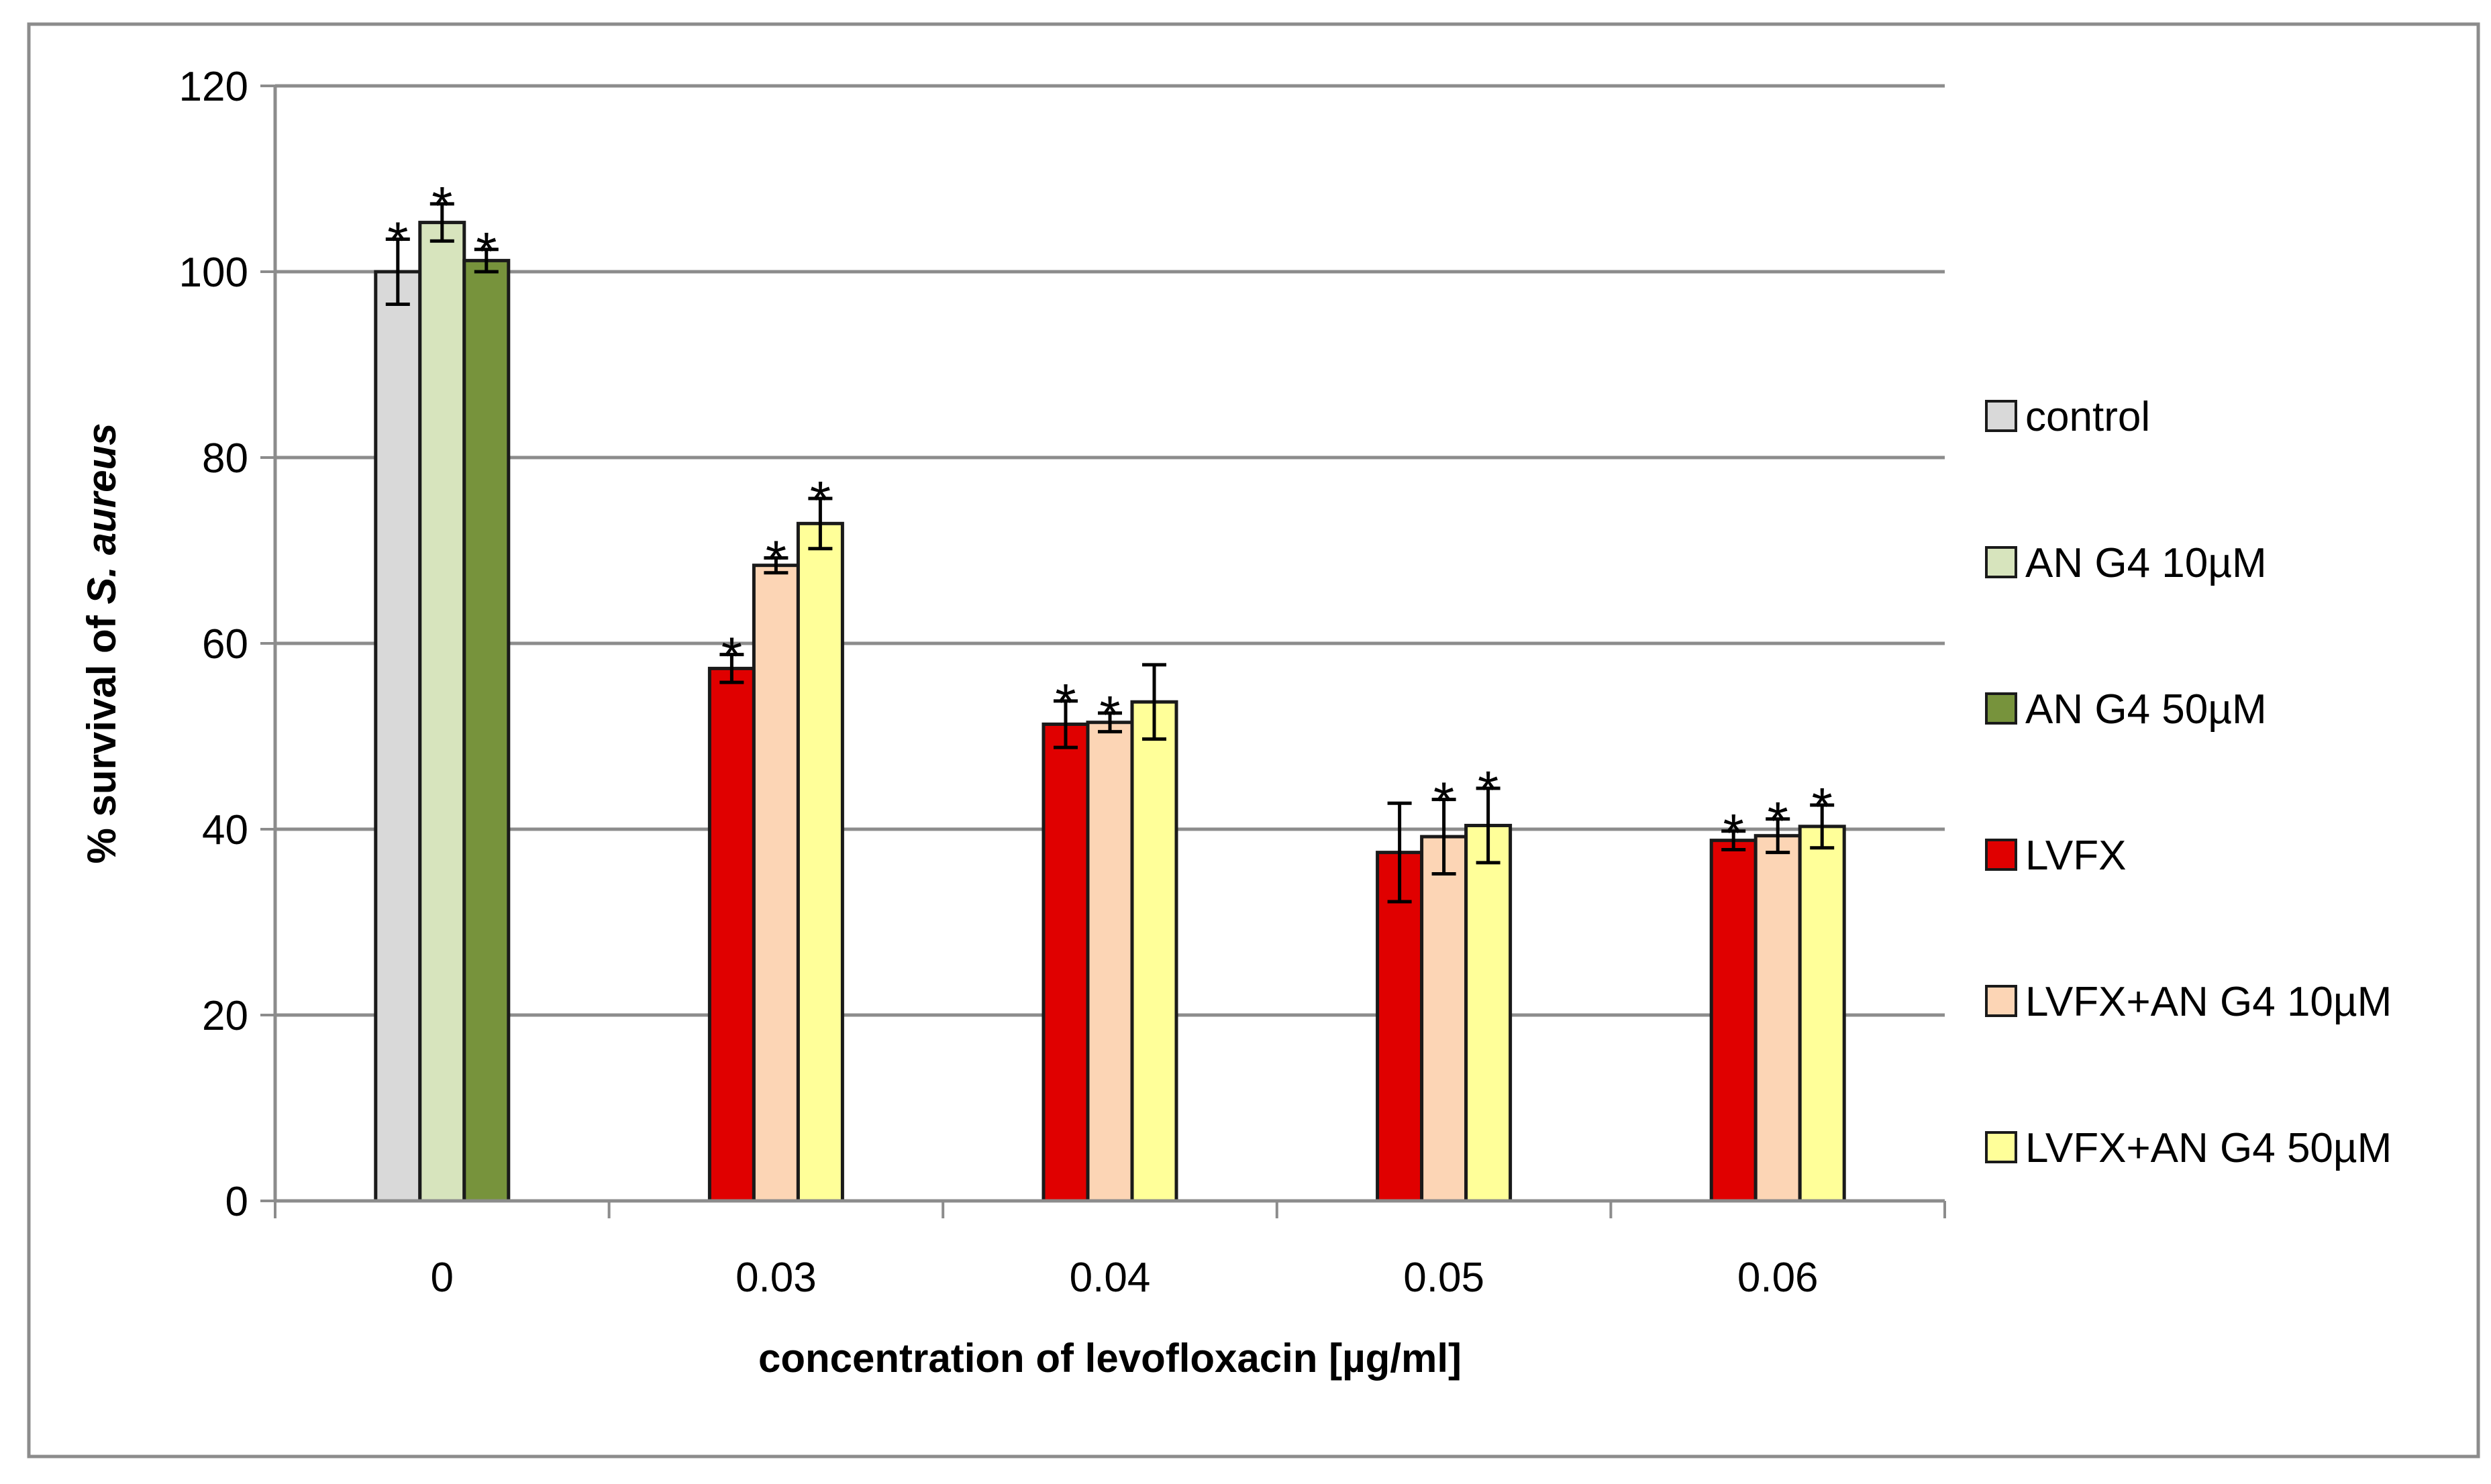 This screenshot has width=2491, height=1484. I want to click on y-tick-label: 100, so click(213, 273).